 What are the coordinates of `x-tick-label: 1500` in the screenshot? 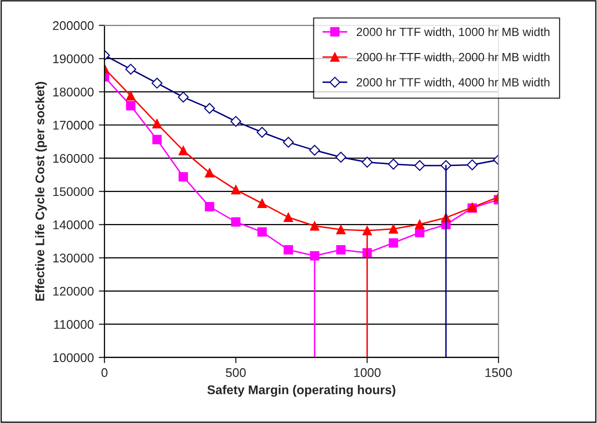 It's located at (499, 373).